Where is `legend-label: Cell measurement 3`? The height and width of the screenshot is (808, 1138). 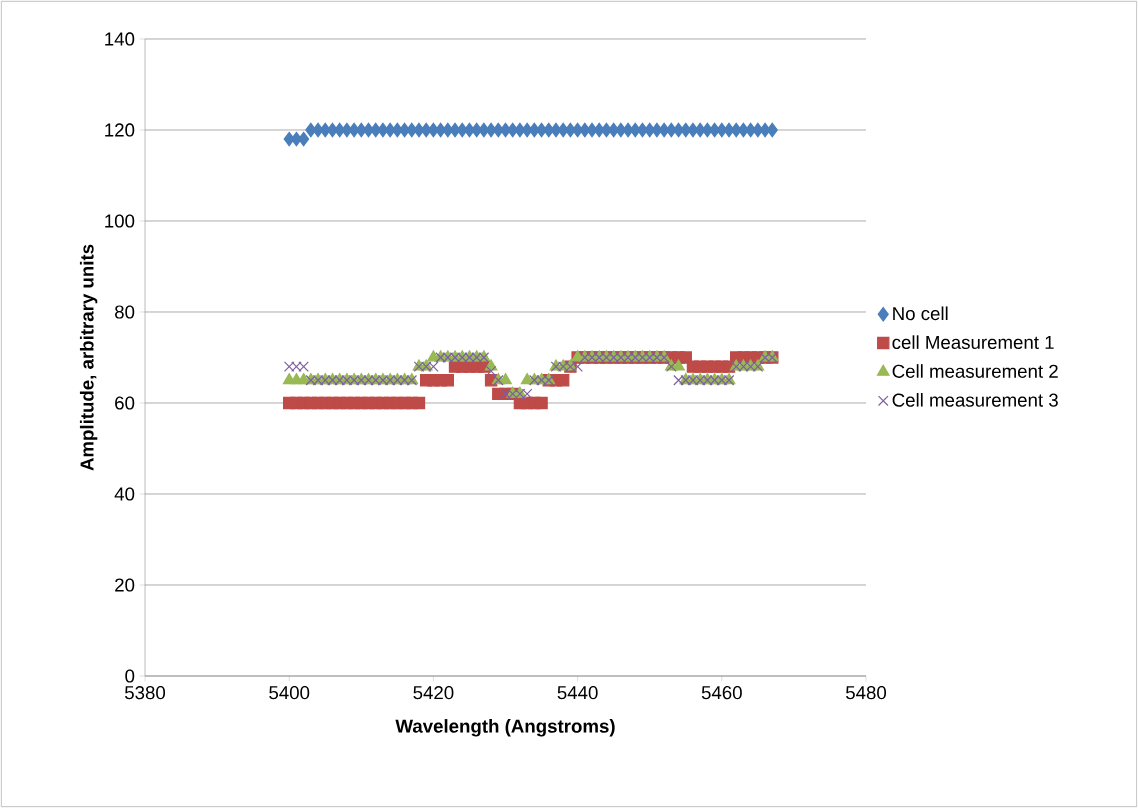
legend-label: Cell measurement 3 is located at coordinates (975, 400).